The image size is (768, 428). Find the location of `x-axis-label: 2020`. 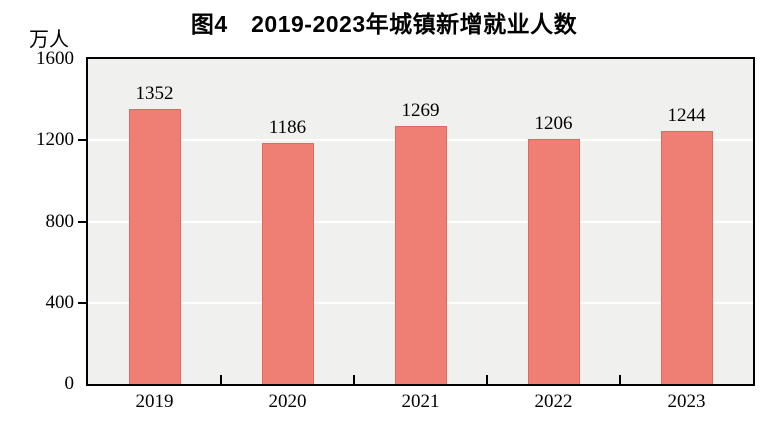

x-axis-label: 2020 is located at coordinates (287, 401).